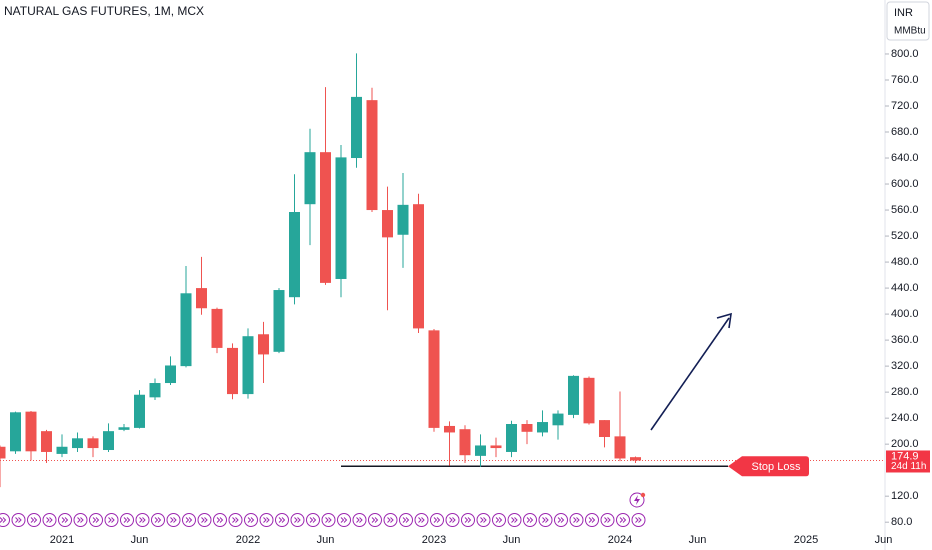  What do you see at coordinates (905, 132) in the screenshot?
I see `y-tick-label: 680.0` at bounding box center [905, 132].